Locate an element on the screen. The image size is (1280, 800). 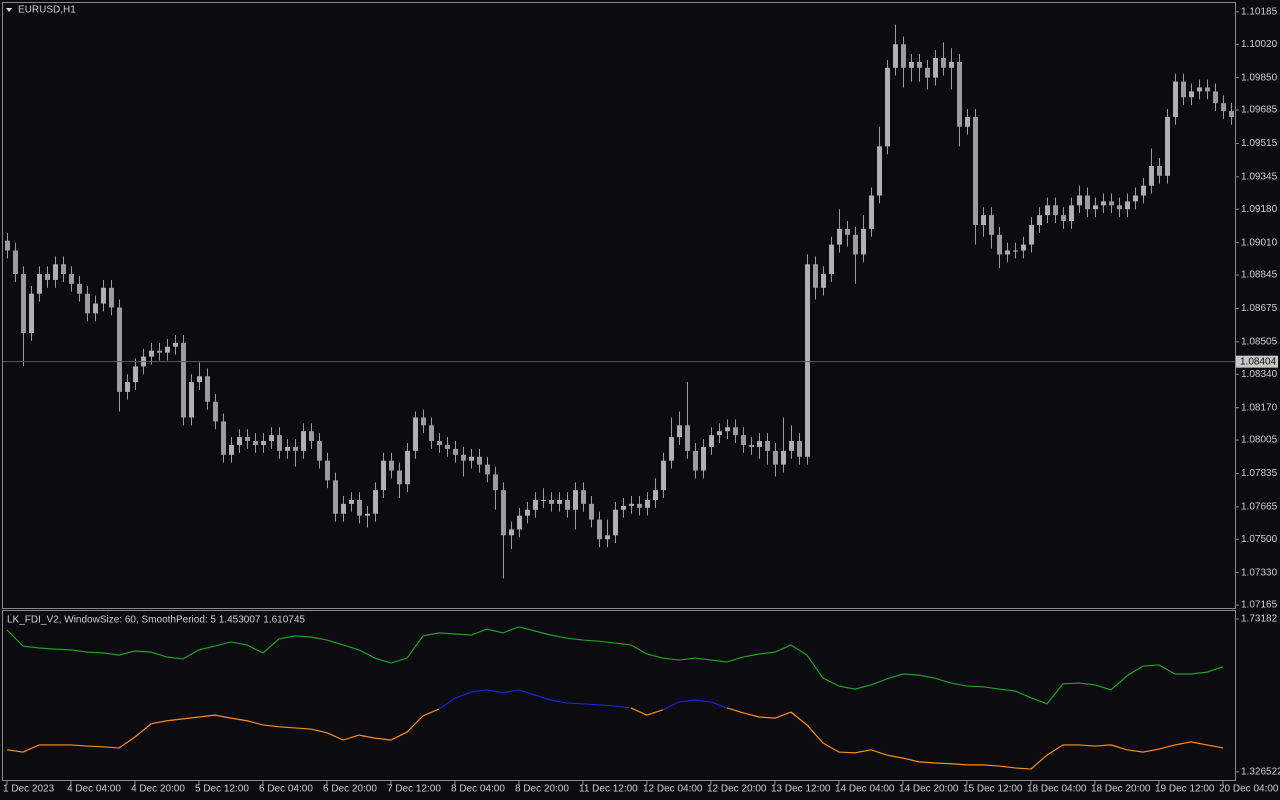
x-tick-label: 19 Dec 12:00 is located at coordinates (1185, 789).